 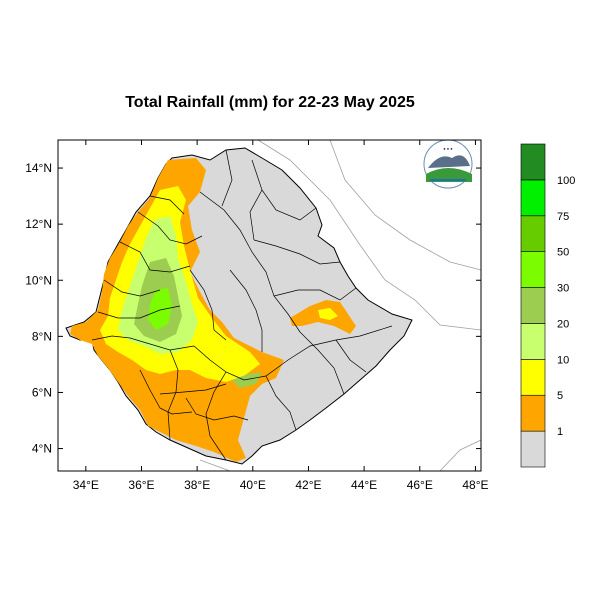 What do you see at coordinates (38, 224) in the screenshot?
I see `y-tick-label: 12°N` at bounding box center [38, 224].